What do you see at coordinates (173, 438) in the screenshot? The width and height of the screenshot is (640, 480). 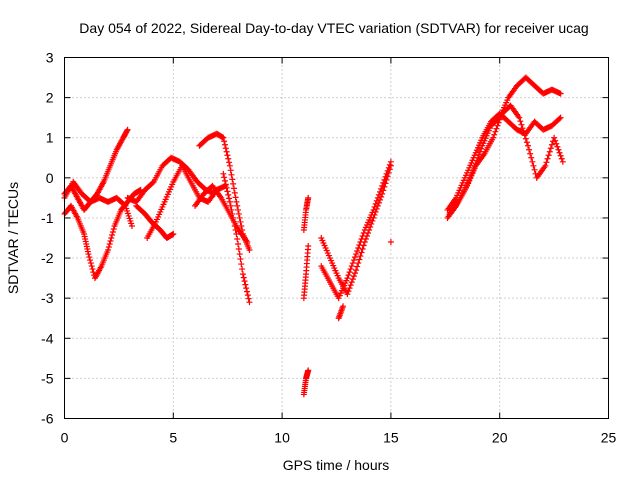 I see `x-tick-label: 5` at bounding box center [173, 438].